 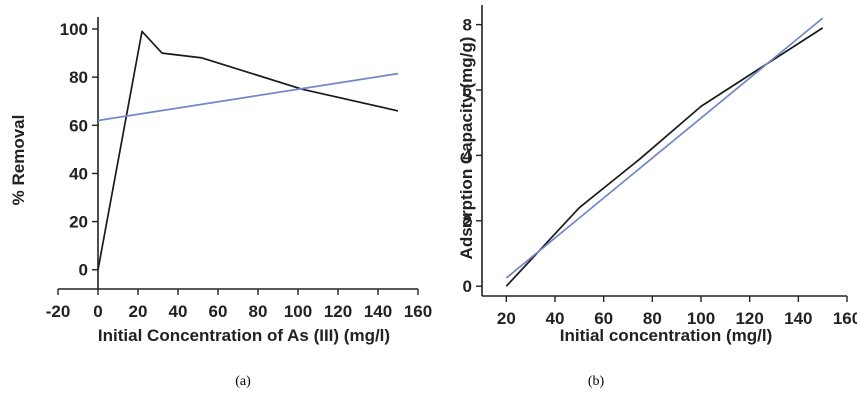 I want to click on y-tick-label-b: 0, so click(x=467, y=286).